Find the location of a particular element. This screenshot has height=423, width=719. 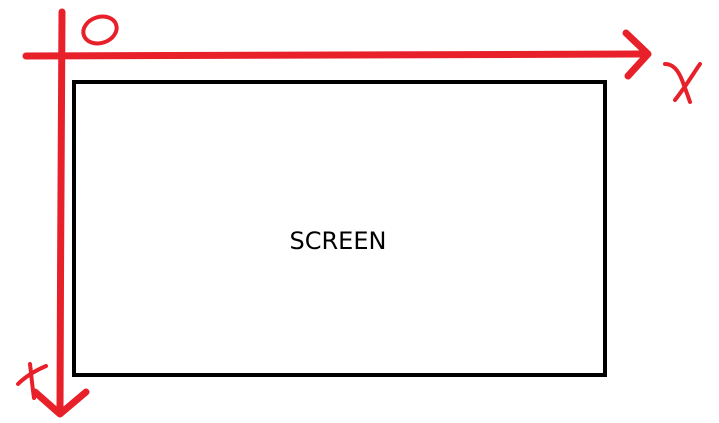

y-axis-arrowhead is located at coordinates (60, 403).